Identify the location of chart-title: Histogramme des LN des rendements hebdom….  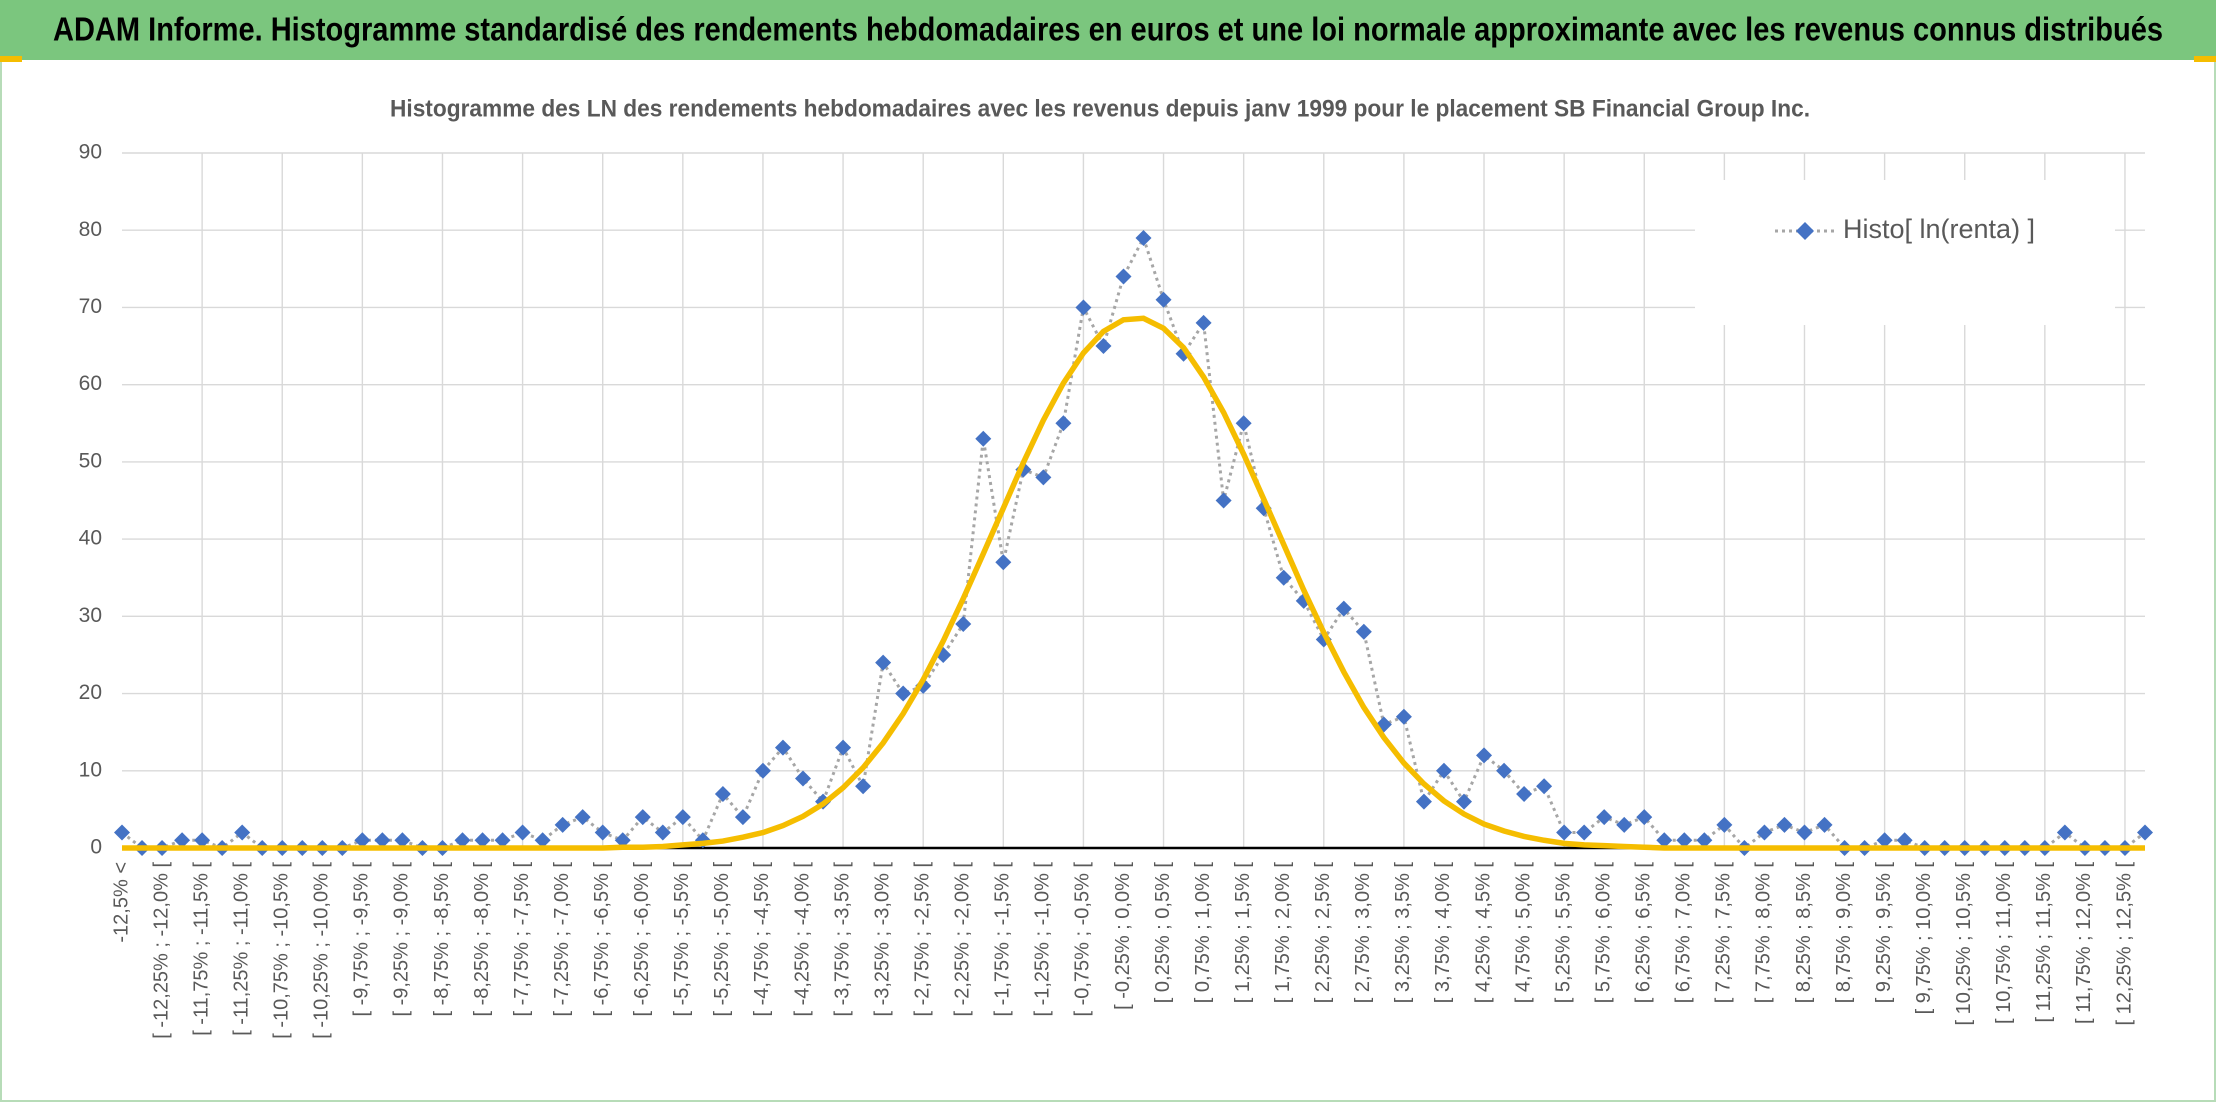
(1100, 108).